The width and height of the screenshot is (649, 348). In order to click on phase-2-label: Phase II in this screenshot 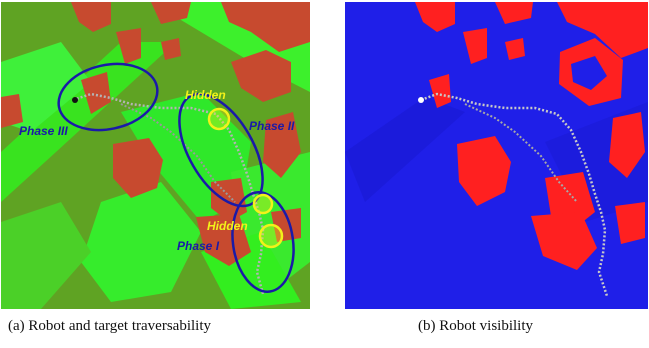, I will do `click(272, 126)`.